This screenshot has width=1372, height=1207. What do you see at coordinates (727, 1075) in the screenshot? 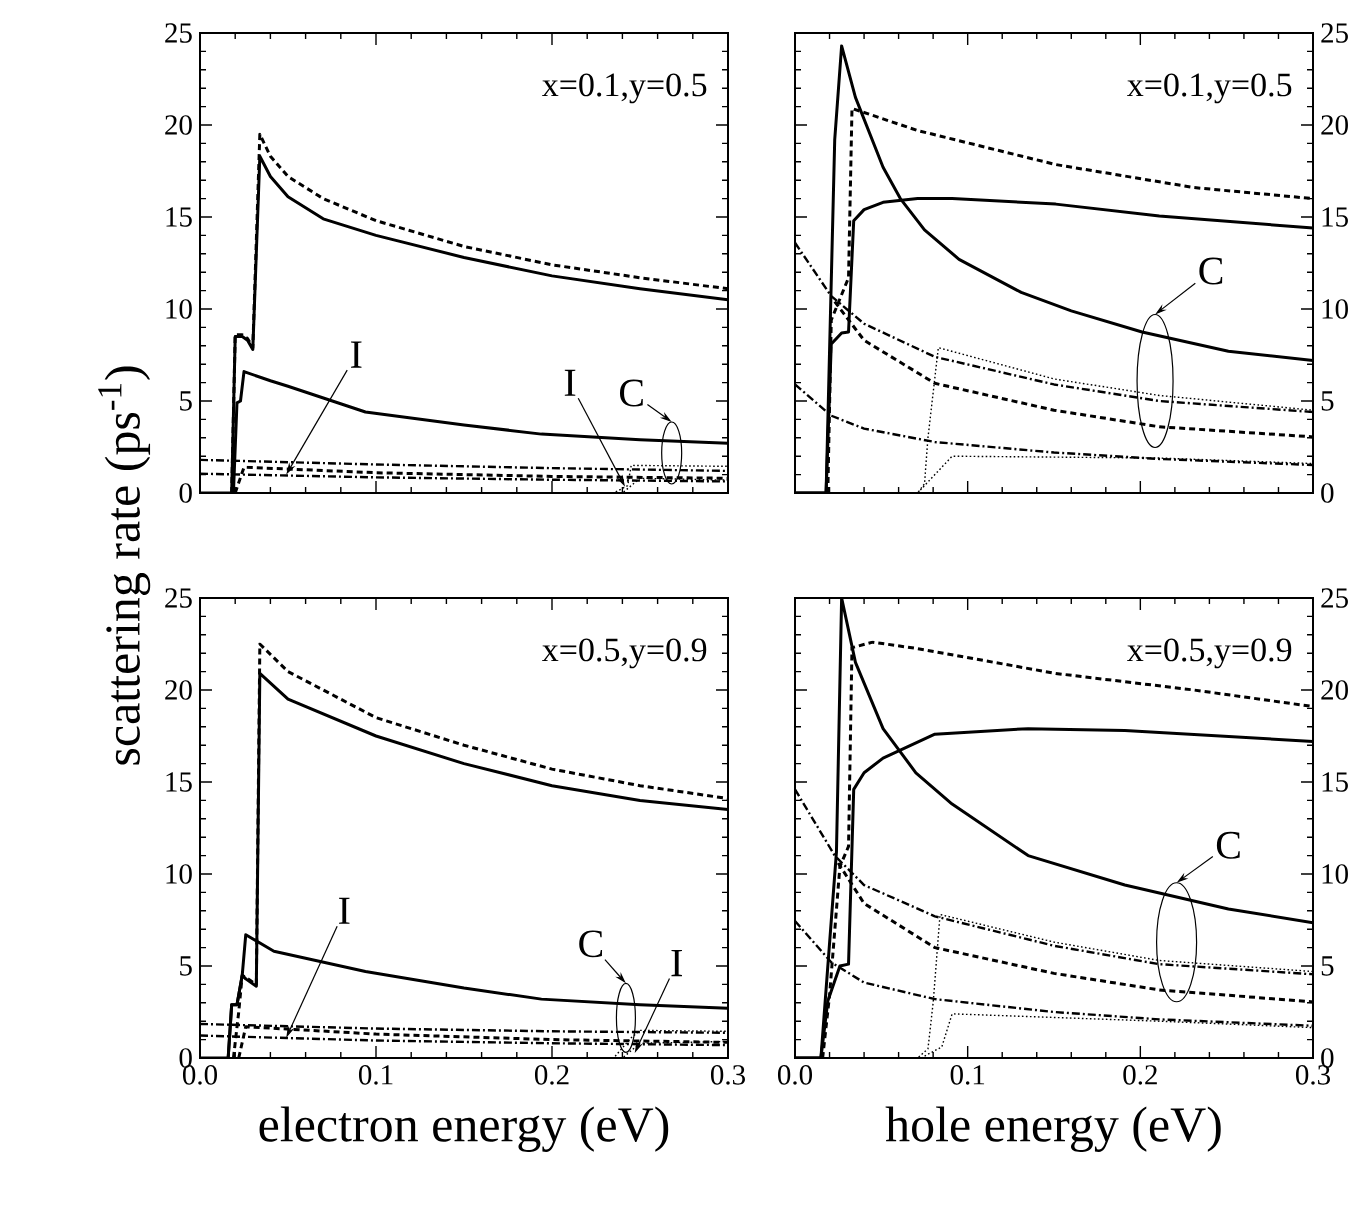
I see `x-tick-label: 0.3` at bounding box center [727, 1075].